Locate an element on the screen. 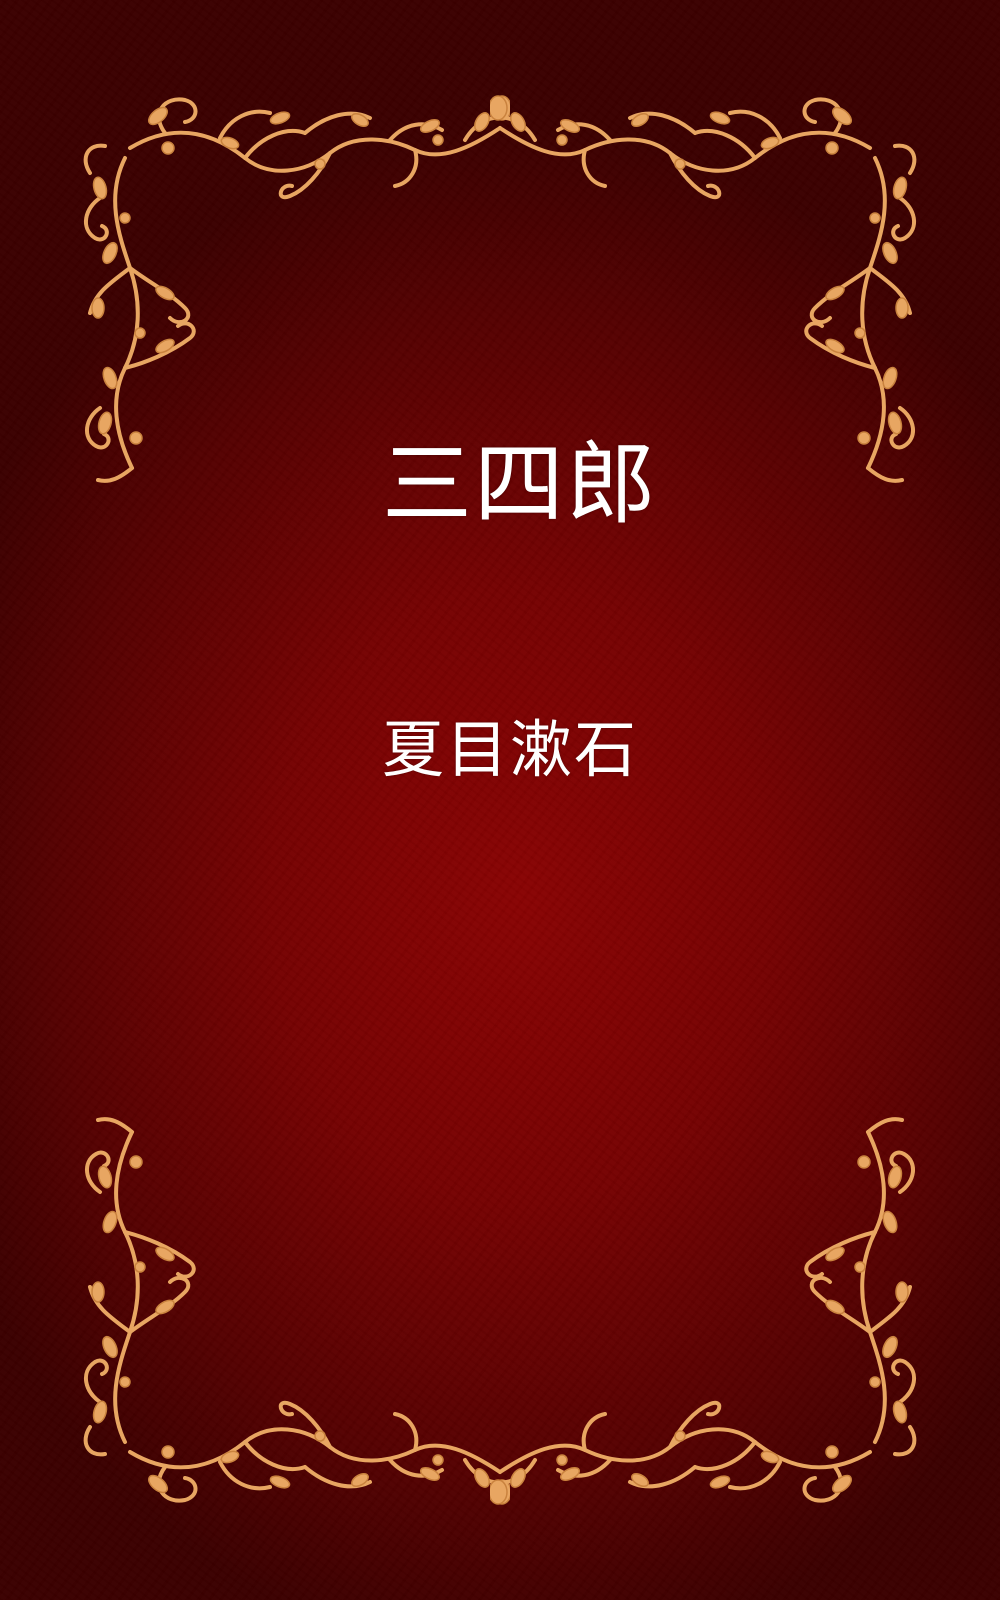 This screenshot has width=1000, height=1600. ornament-bottom-right is located at coordinates (710, 1312).